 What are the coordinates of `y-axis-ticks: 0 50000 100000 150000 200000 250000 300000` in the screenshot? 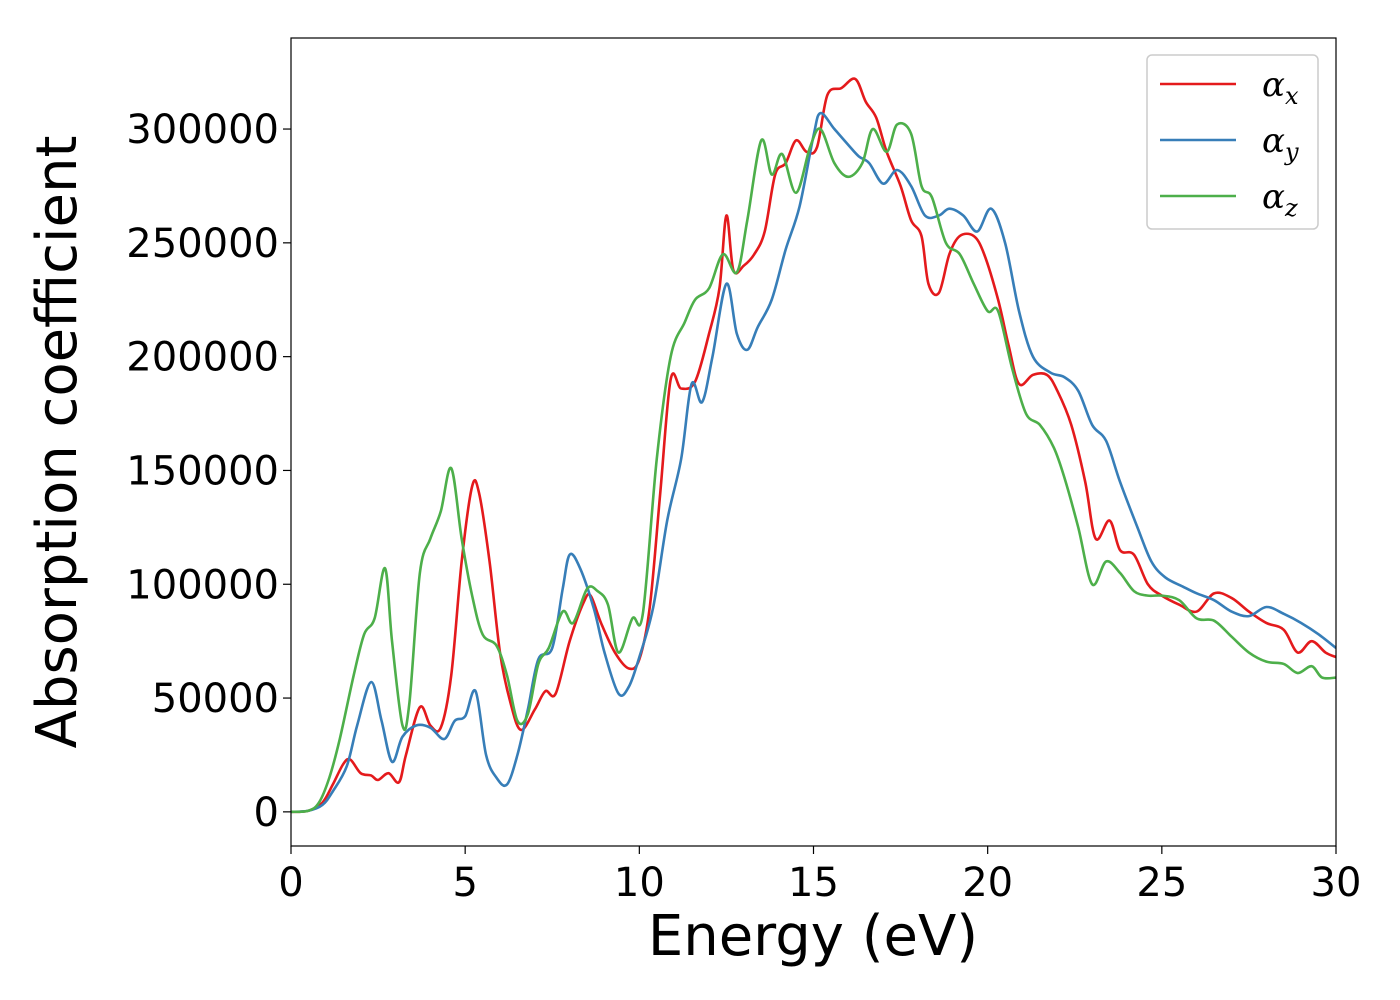 It's located at (208, 471).